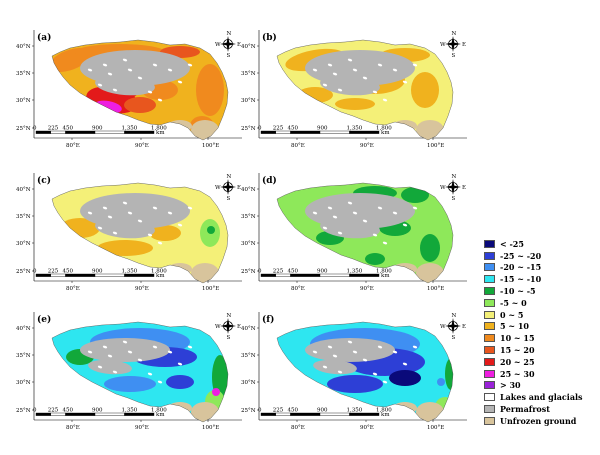  I want to click on legend-item: Permafrost, so click(542, 409).